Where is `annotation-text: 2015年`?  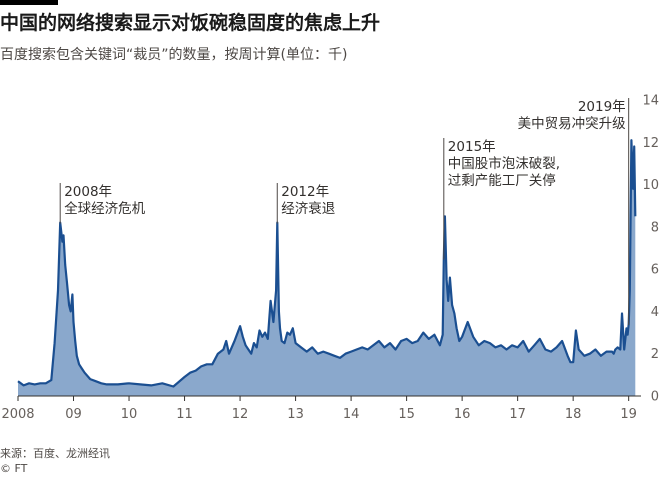
annotation-text: 2015年 is located at coordinates (472, 147).